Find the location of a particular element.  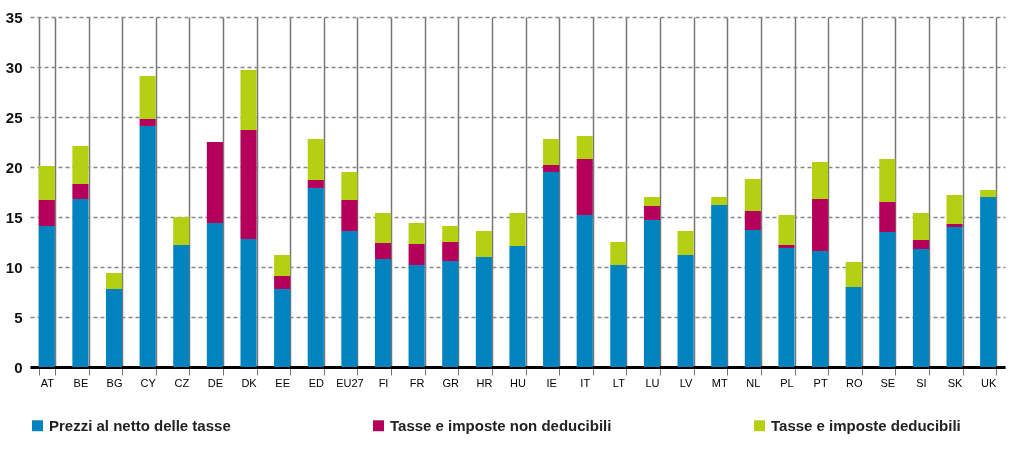

x-tick-label: SK is located at coordinates (955, 382).